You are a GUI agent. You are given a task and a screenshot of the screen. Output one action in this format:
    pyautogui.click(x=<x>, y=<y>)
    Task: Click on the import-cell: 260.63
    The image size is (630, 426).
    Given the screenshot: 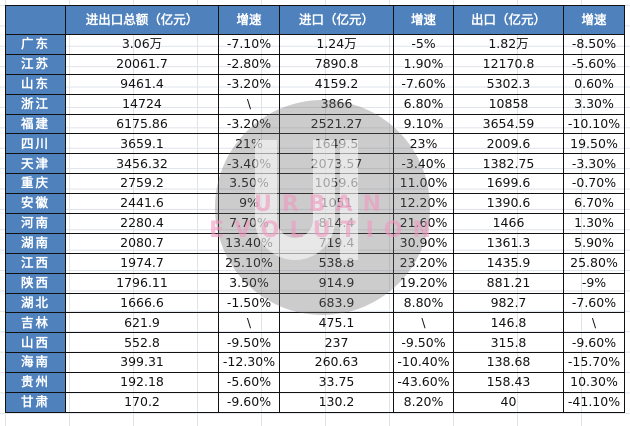 What is the action you would take?
    pyautogui.click(x=336, y=363)
    